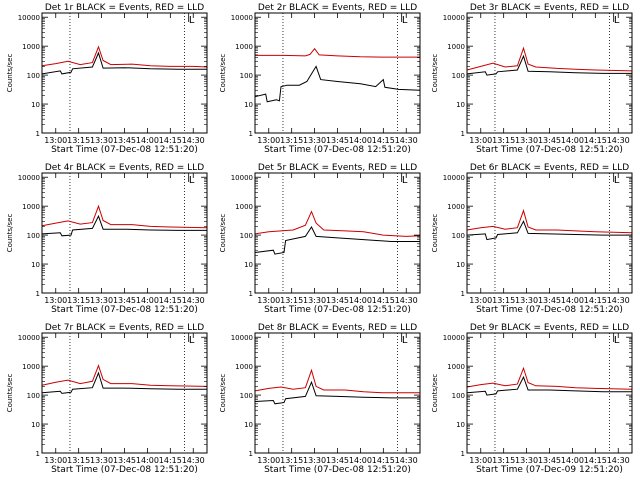  Describe the element at coordinates (124, 8) in the screenshot. I see `panel-title: Det 1r BLACK = Events, RED = LLD` at that location.